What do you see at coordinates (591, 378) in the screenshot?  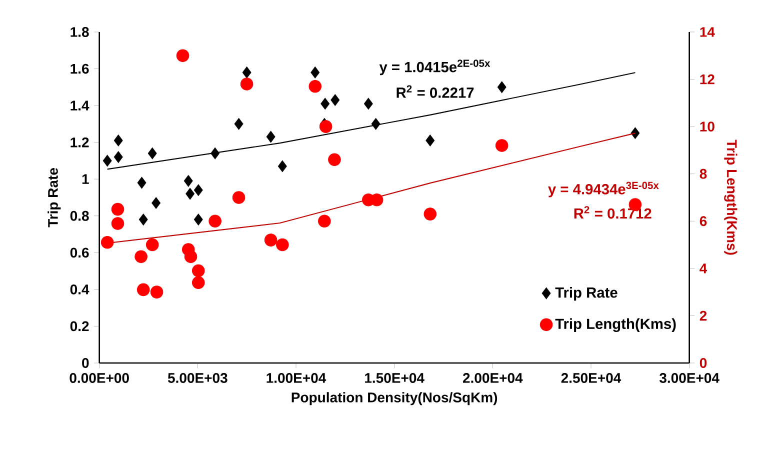 I see `x-tick-label: 2.50E+04` at bounding box center [591, 378].